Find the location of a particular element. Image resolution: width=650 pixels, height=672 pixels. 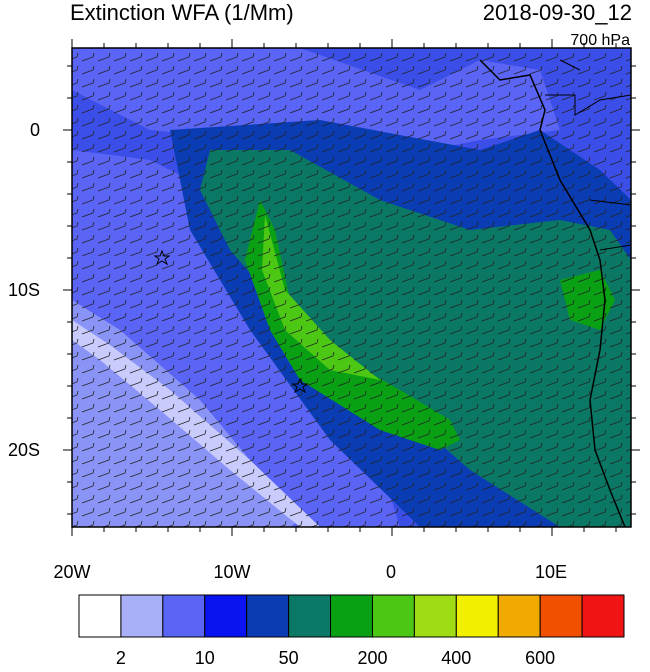

y-tick-label: 0 is located at coordinates (35, 130).